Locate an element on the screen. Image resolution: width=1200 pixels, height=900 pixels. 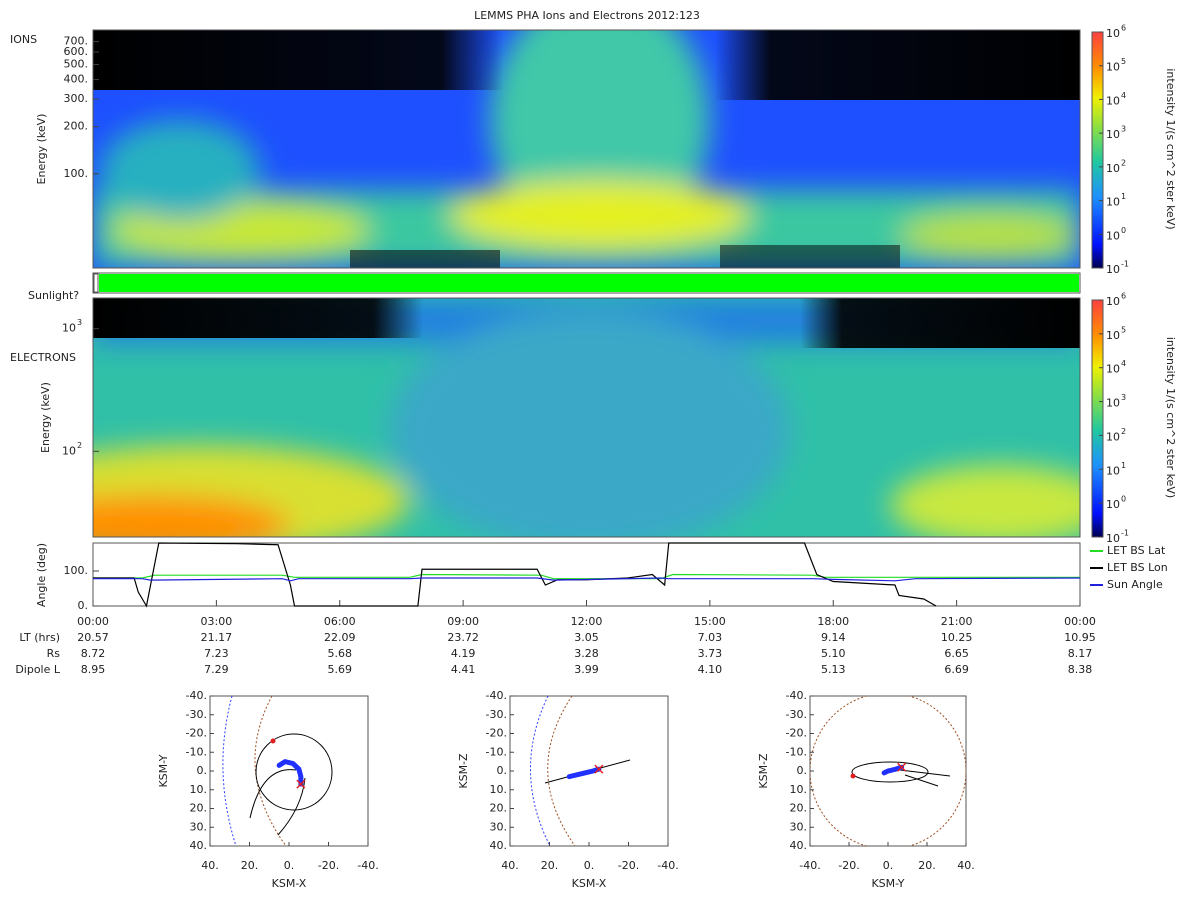
y-tick-label: 200. is located at coordinates (76, 126).